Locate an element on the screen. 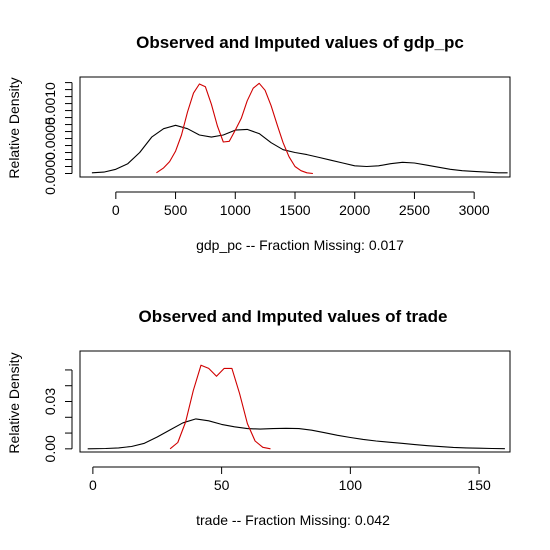 This screenshot has width=550, height=550. y-axis: 0.00 0.03 is located at coordinates (57, 415).